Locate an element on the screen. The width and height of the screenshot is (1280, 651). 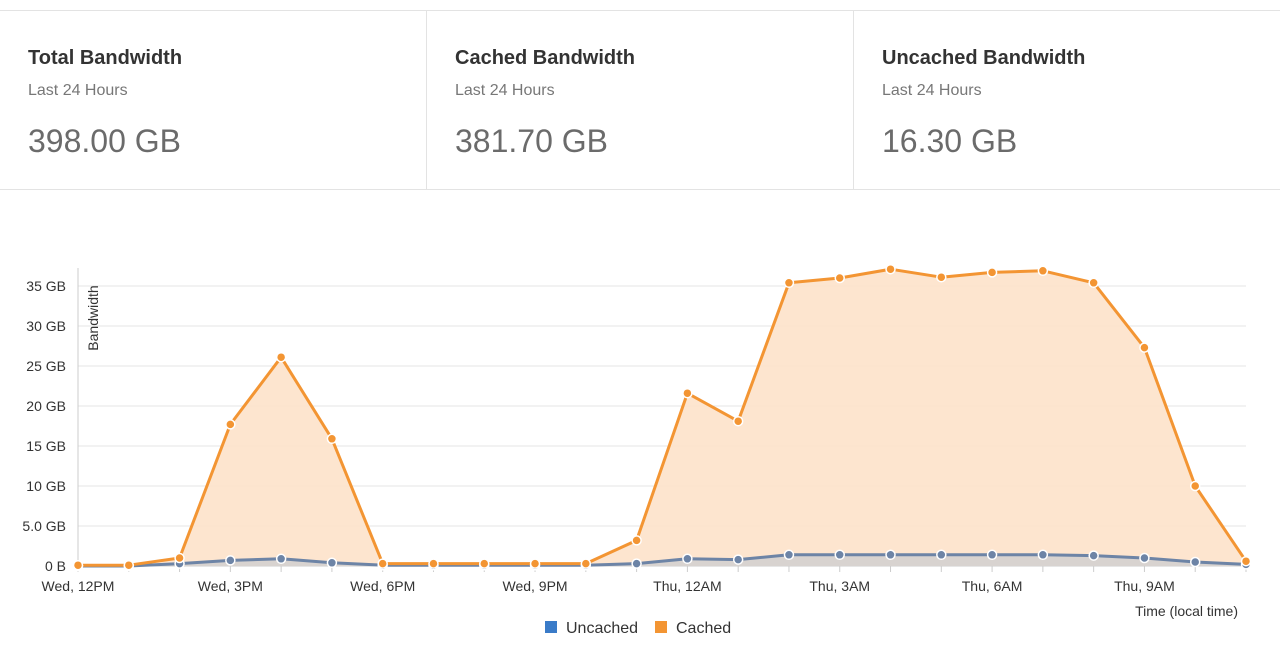
y-tick-label: 15 GB is located at coordinates (46, 446).